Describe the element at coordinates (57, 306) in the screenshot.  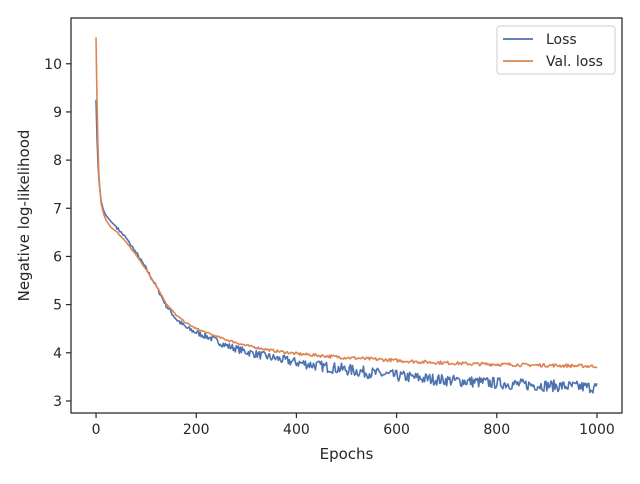
I see `y-tick-label: 5` at that location.